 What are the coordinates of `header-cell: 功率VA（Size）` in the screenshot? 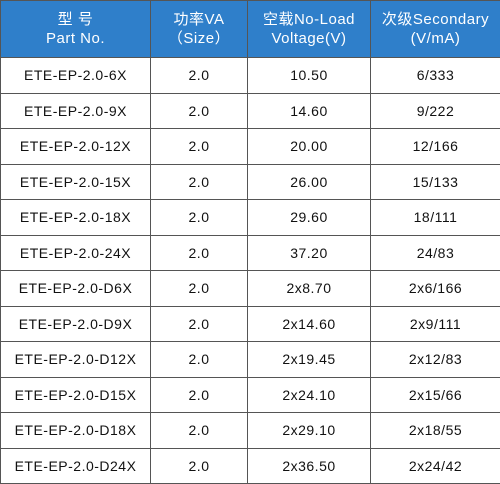 It's located at (199, 29).